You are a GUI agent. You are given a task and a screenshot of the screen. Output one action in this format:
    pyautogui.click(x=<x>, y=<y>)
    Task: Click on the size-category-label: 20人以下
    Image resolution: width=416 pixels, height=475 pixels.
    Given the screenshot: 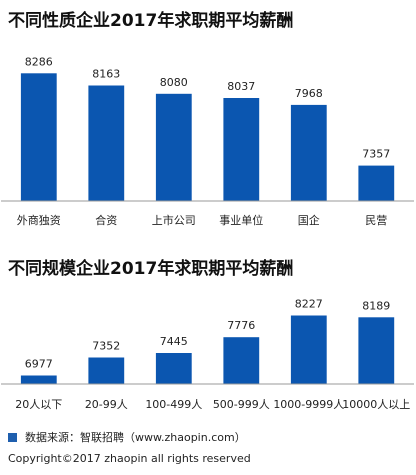 What is the action you would take?
    pyautogui.click(x=38, y=404)
    